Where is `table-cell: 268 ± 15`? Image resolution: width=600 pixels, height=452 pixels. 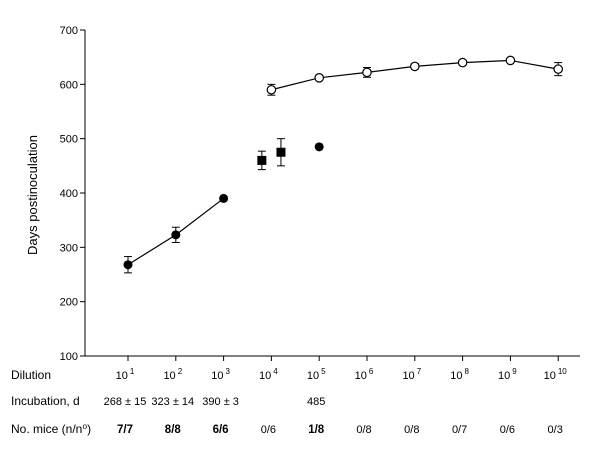 table-cell: 268 ± 15 is located at coordinates (125, 402).